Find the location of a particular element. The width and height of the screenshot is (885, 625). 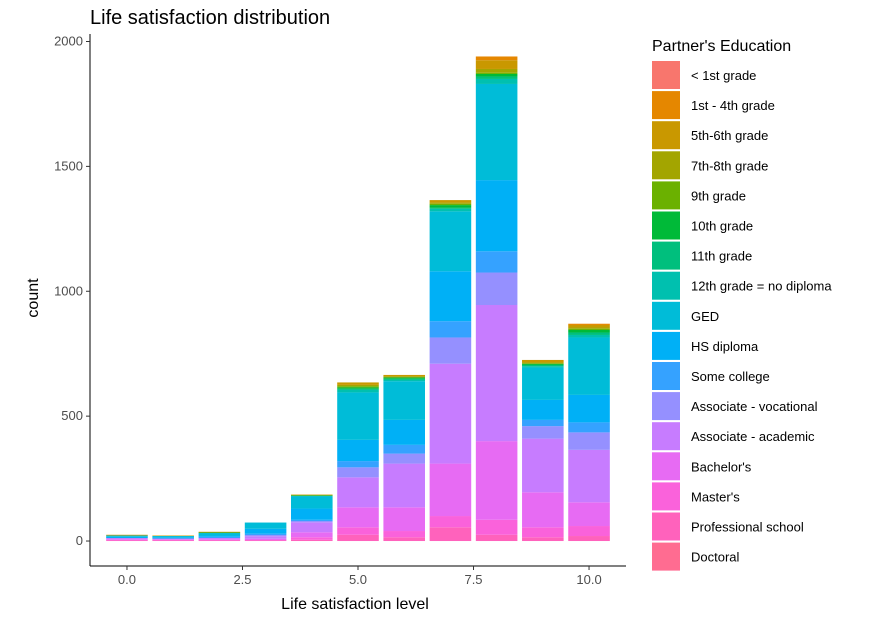

y-tick-label: 500 is located at coordinates (72, 415).